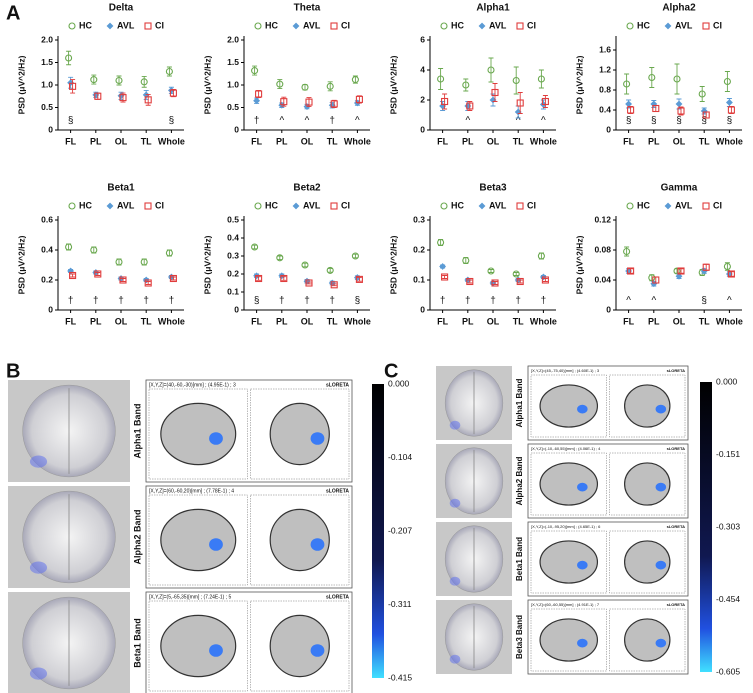  Describe the element at coordinates (717, 25) in the screenshot. I see `legend-label: CI` at that location.